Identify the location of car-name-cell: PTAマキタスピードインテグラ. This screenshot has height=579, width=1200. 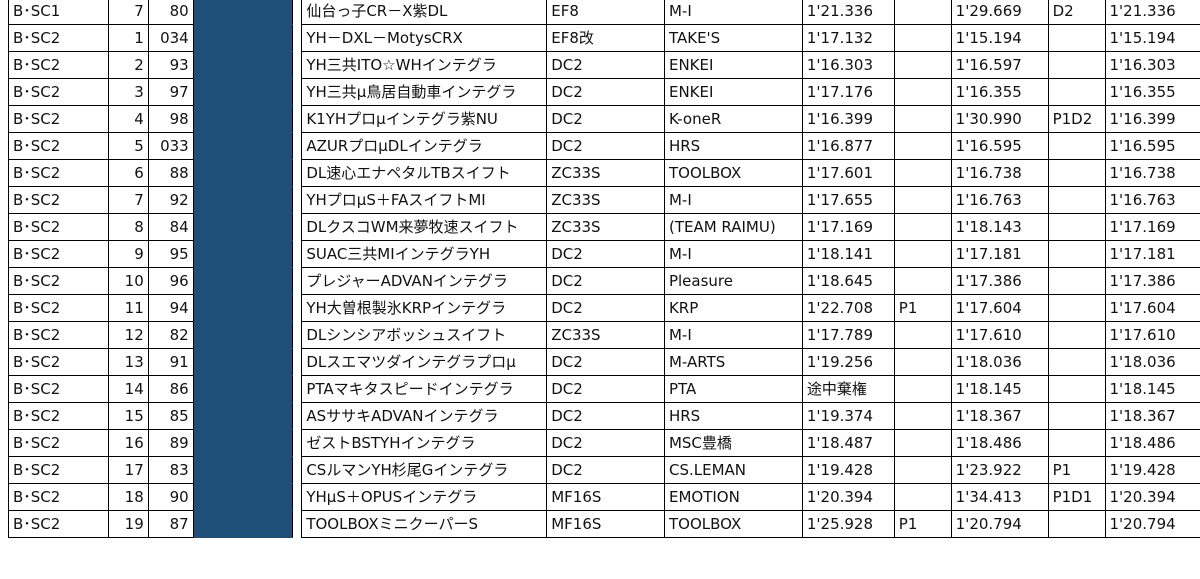
(424, 389).